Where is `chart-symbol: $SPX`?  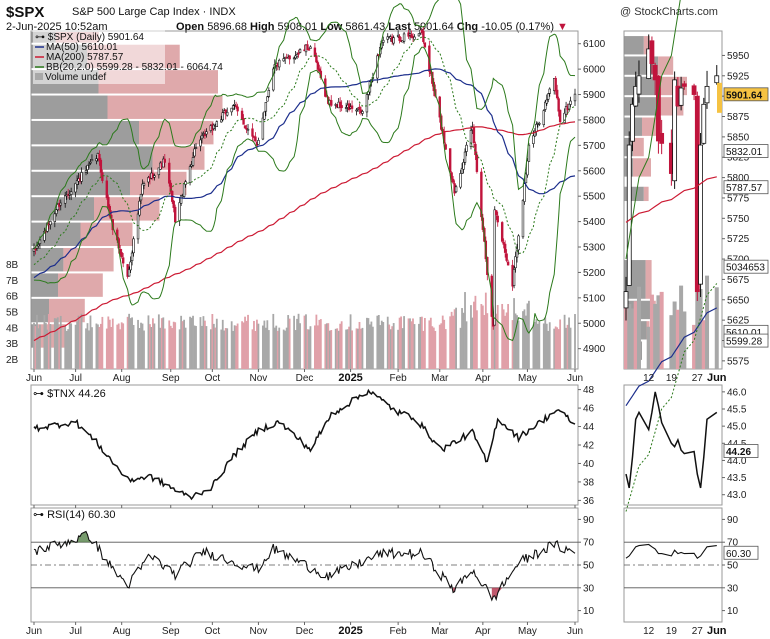
chart-symbol: $SPX is located at coordinates (25, 12).